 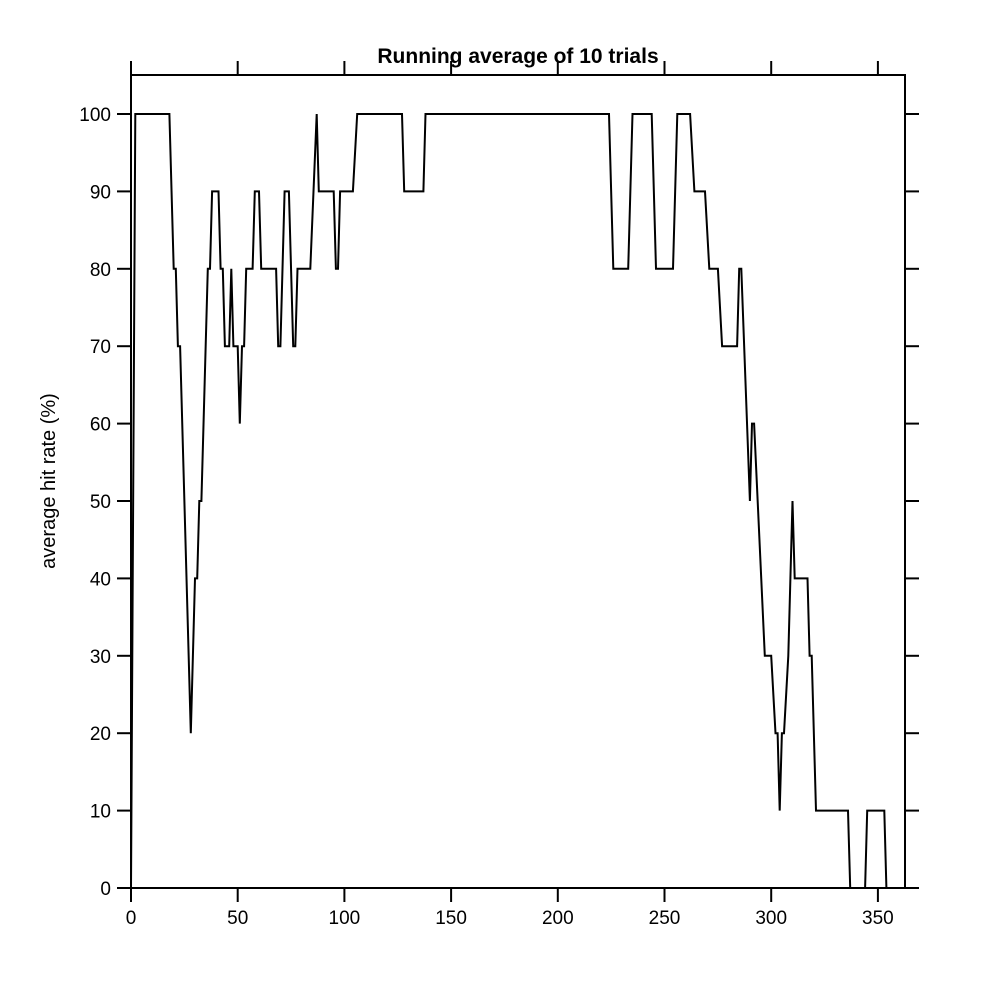 I want to click on x-tick-label: 150, so click(x=451, y=918).